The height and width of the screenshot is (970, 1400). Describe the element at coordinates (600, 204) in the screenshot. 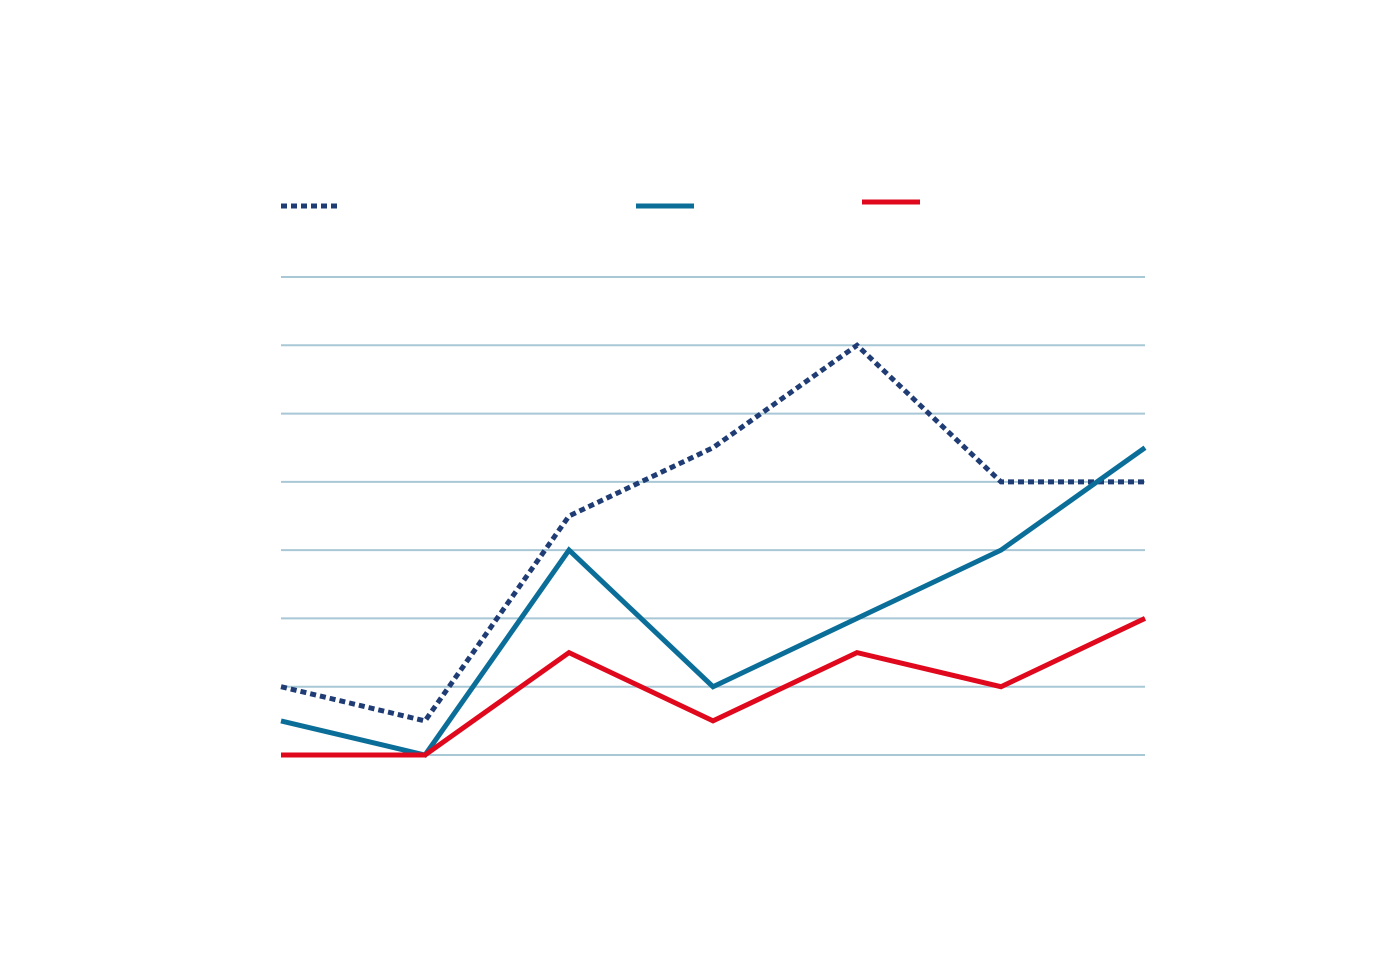

I see `legend` at that location.